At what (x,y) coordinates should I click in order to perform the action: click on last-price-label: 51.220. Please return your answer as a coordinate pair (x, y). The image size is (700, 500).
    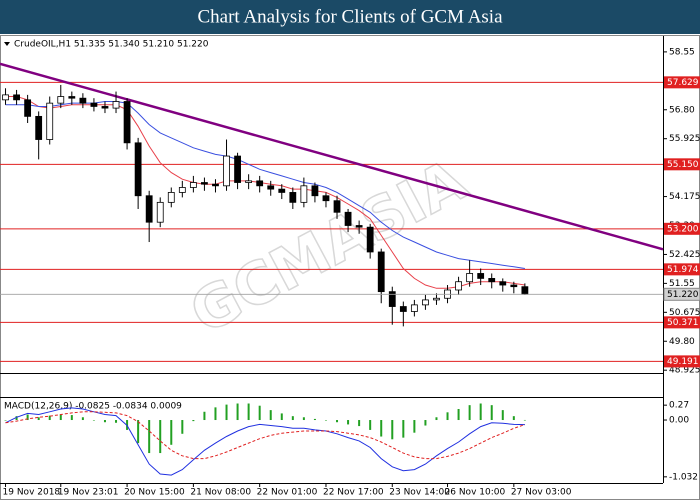
    Looking at the image, I should click on (683, 295).